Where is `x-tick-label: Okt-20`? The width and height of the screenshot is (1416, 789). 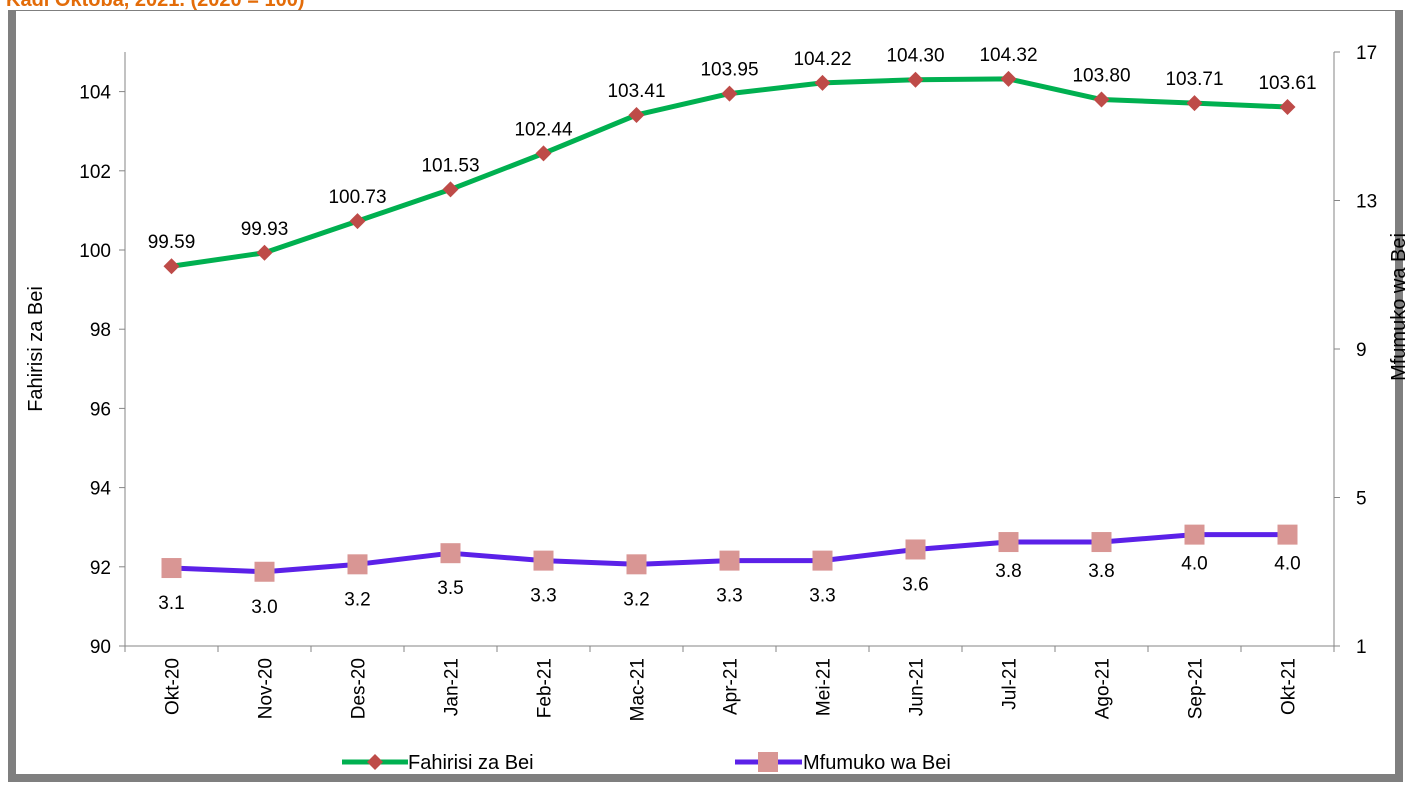 x-tick-label: Okt-20 is located at coordinates (173, 686).